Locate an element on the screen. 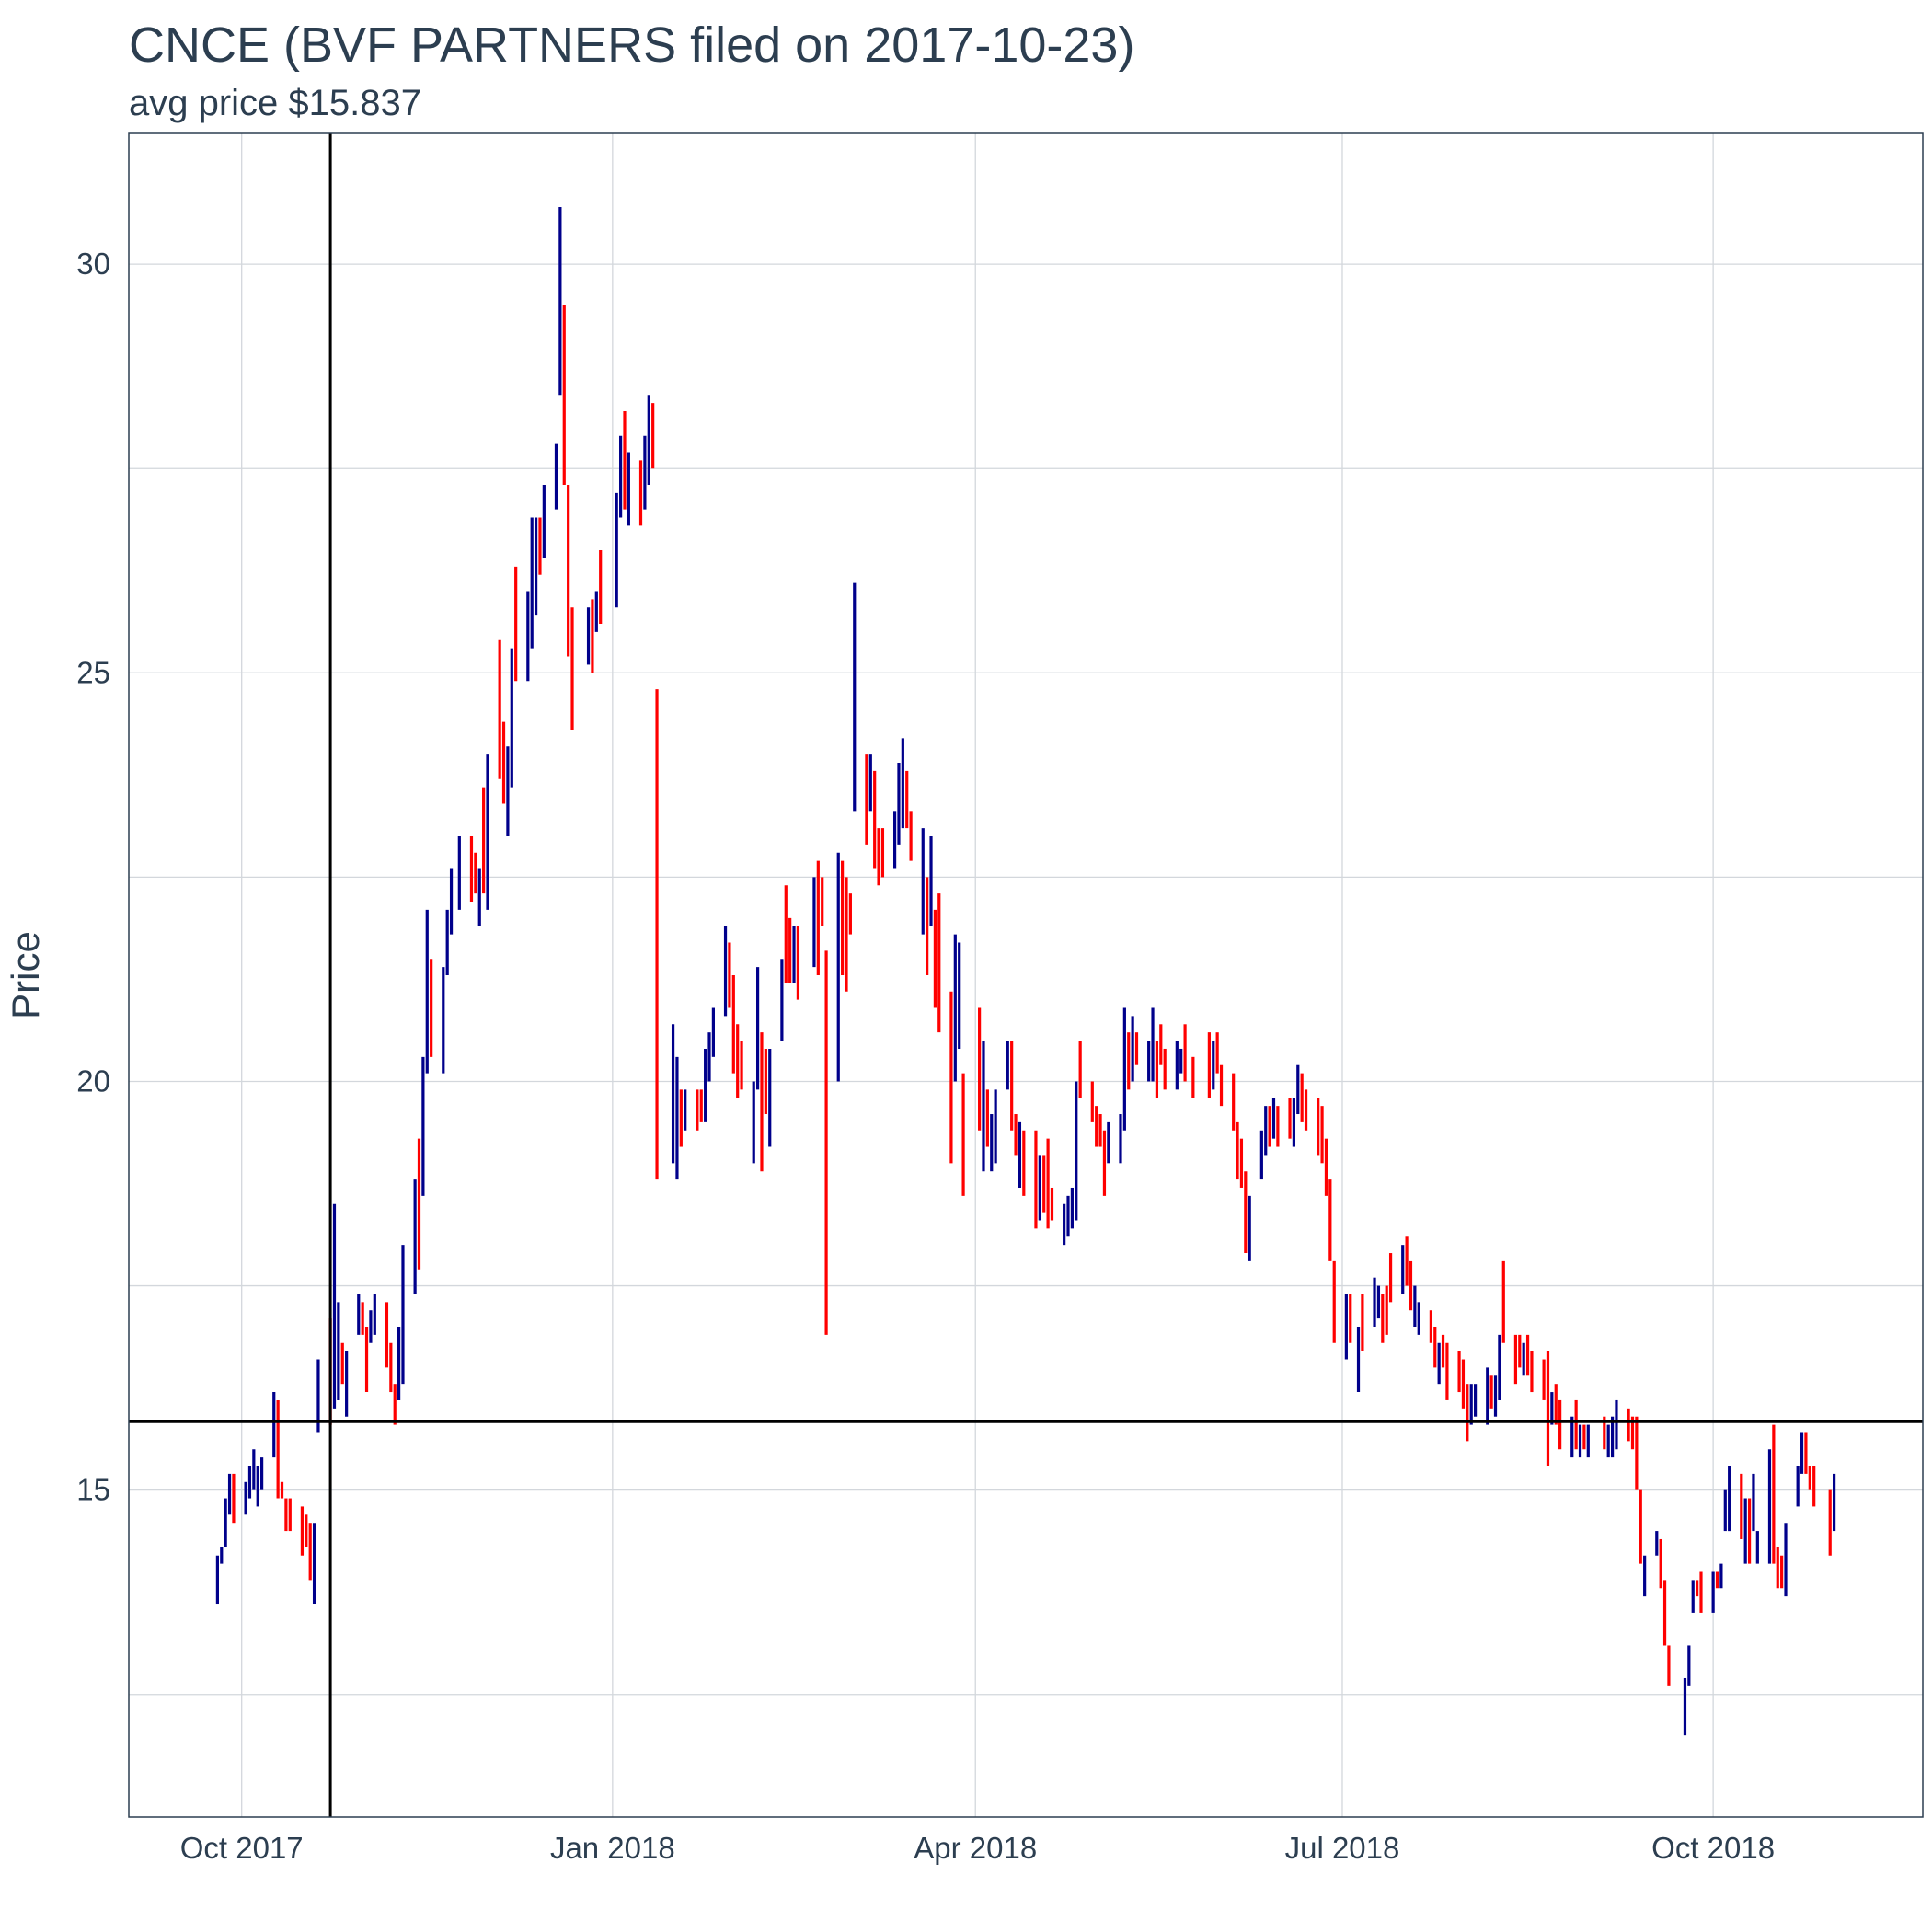  y-tick-label: 15 is located at coordinates (93, 1490).